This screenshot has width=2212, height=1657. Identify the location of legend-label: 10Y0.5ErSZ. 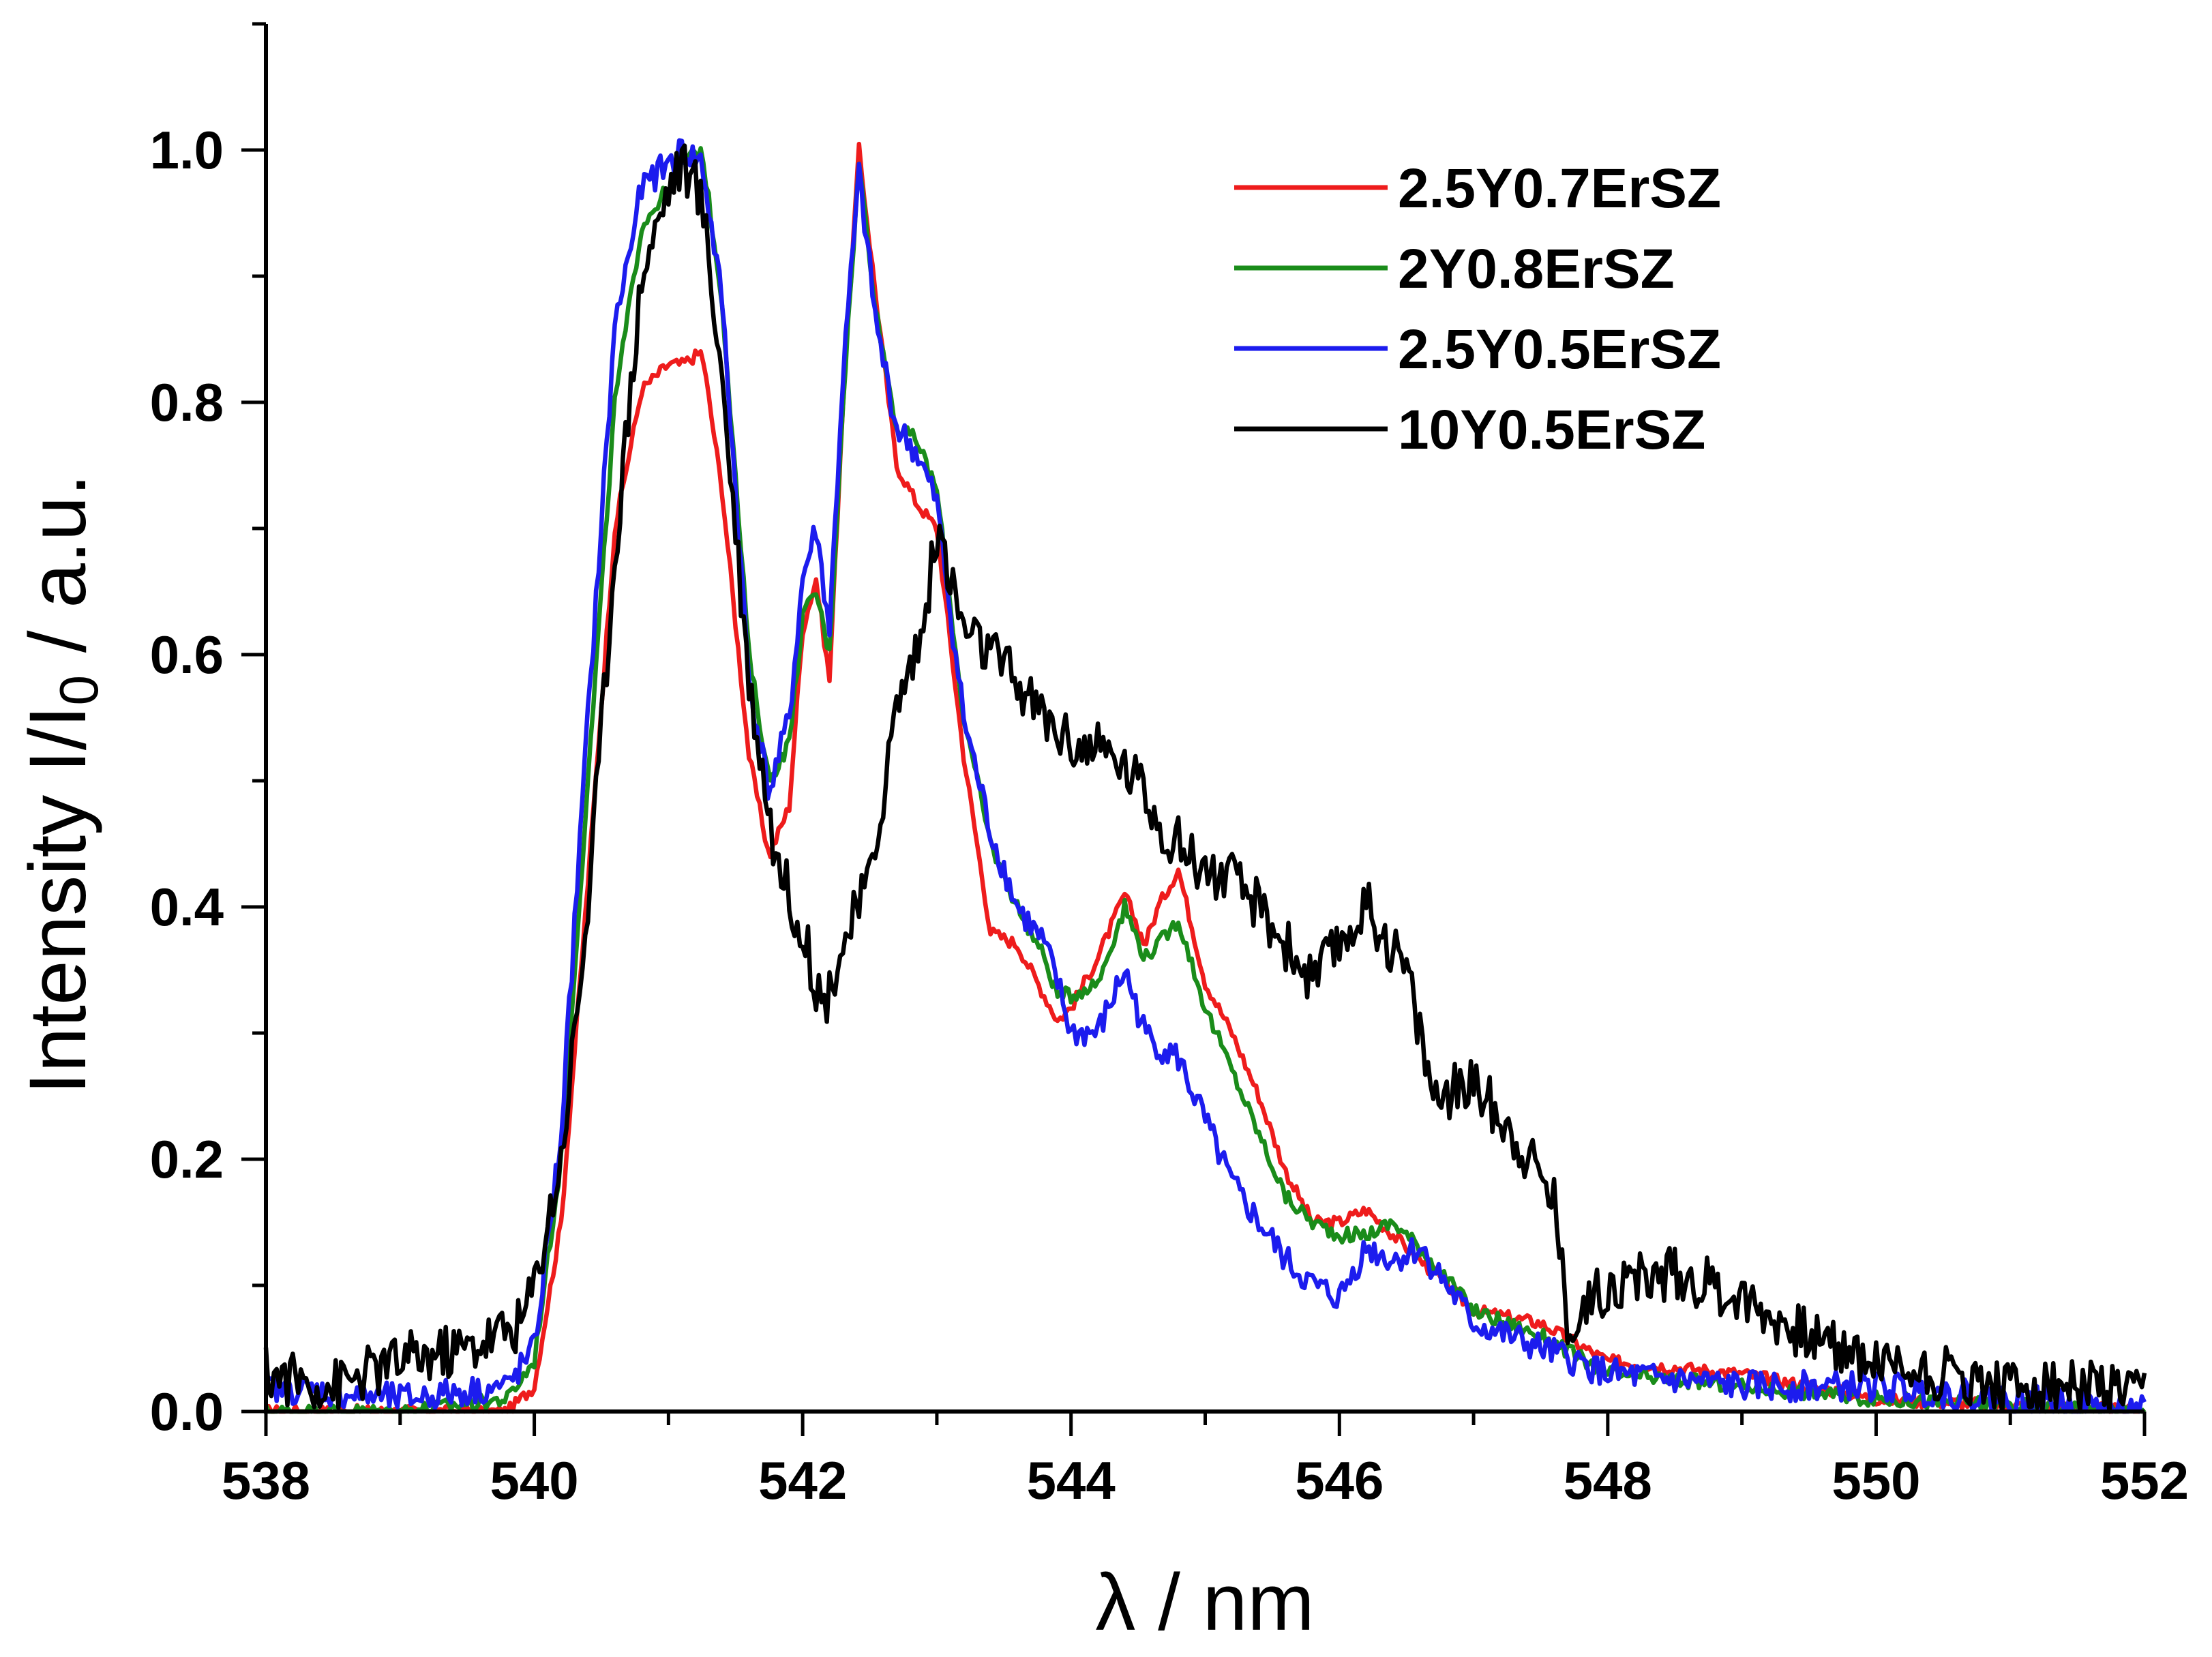
(1551, 430).